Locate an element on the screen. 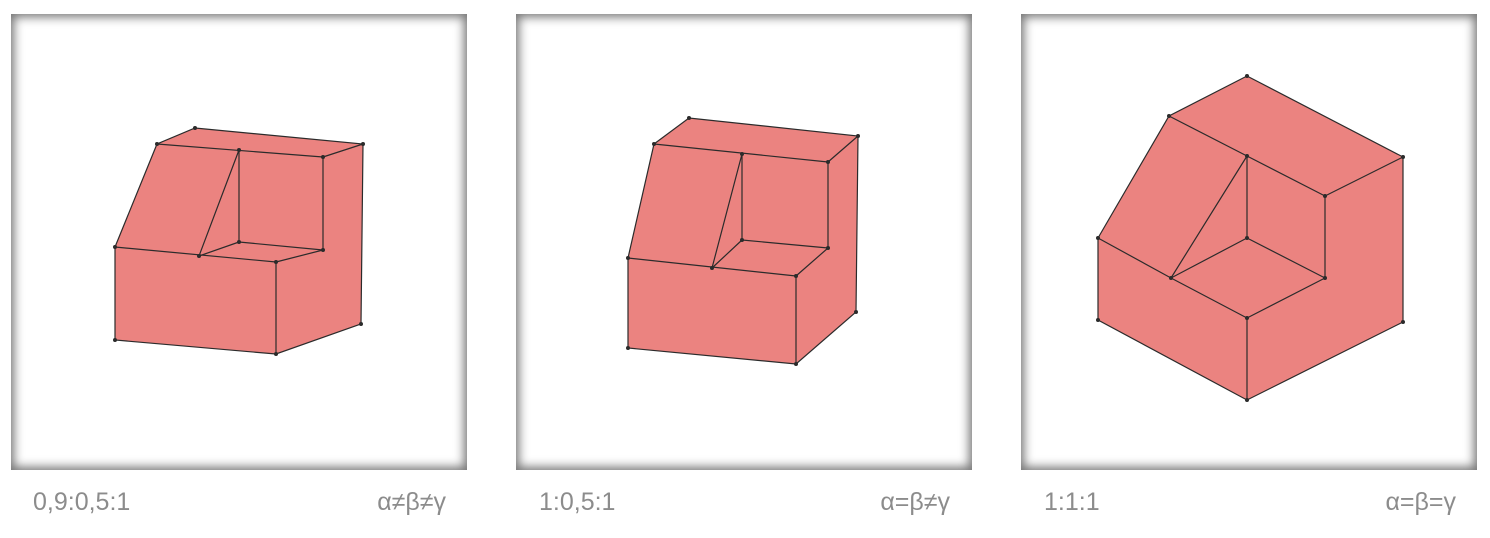 The height and width of the screenshot is (538, 1490). dimetric-angle-label: α=β≠γ is located at coordinates (915, 502).